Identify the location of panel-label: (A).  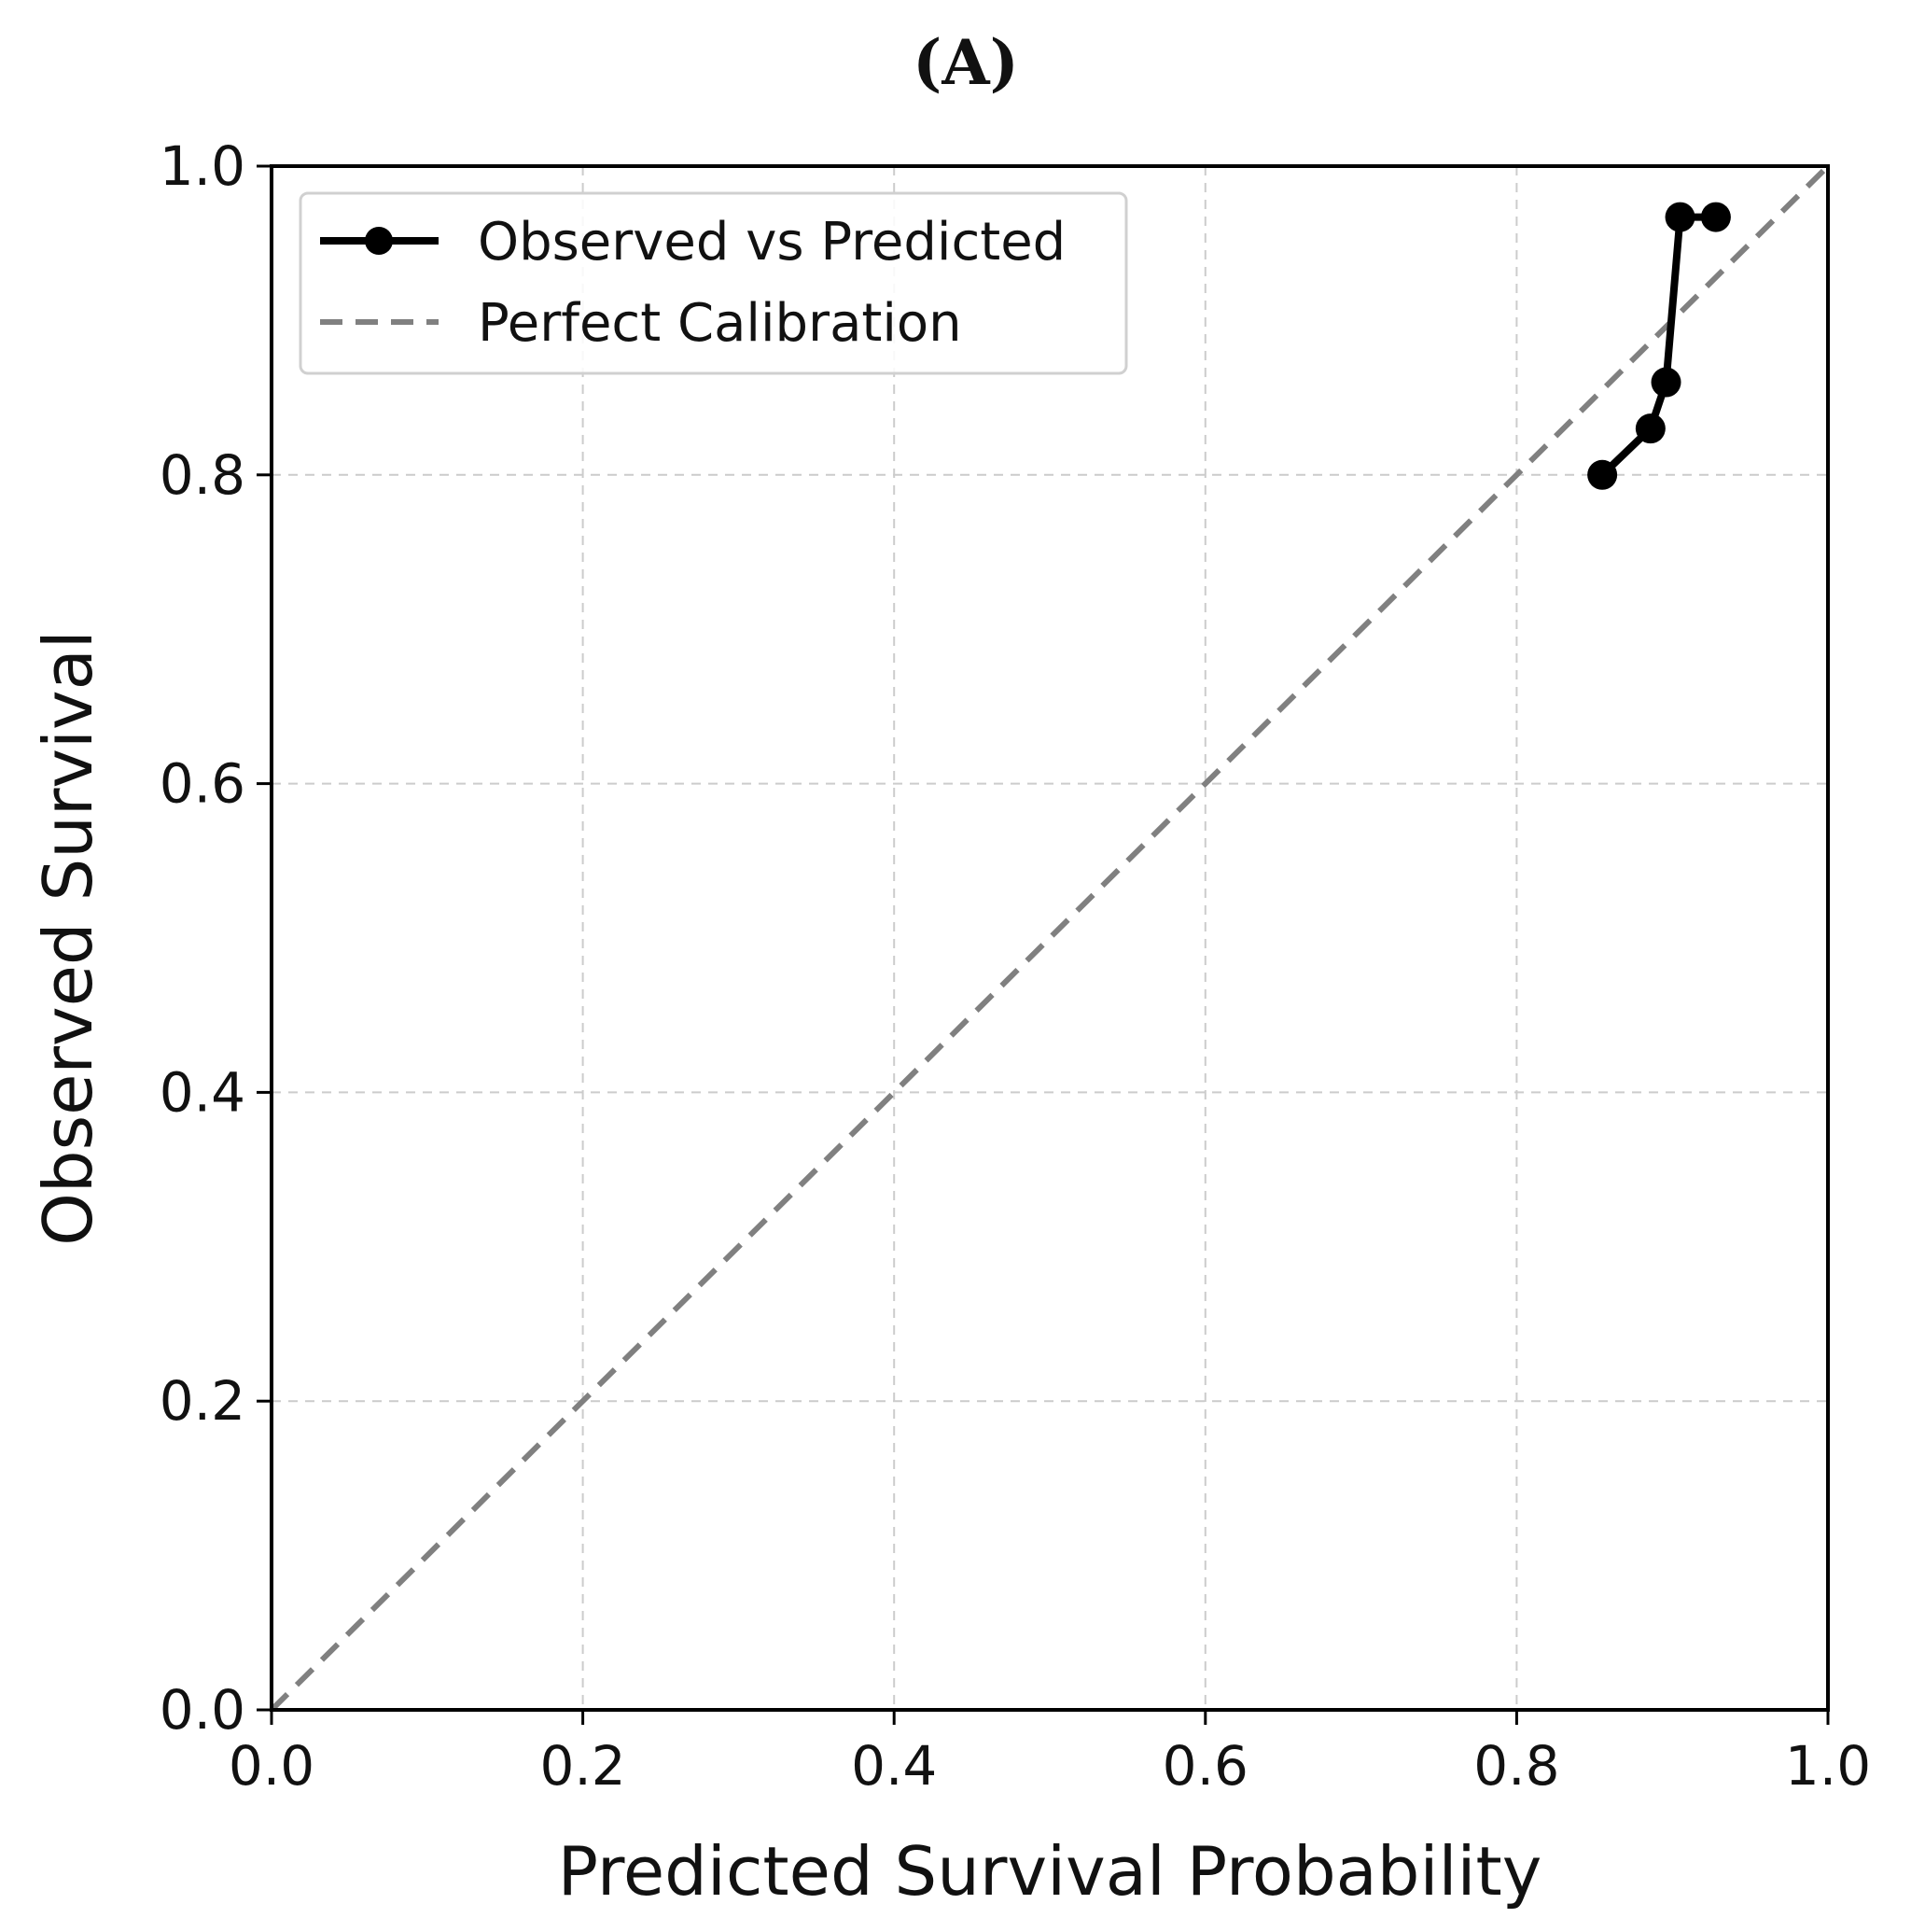
(966, 62).